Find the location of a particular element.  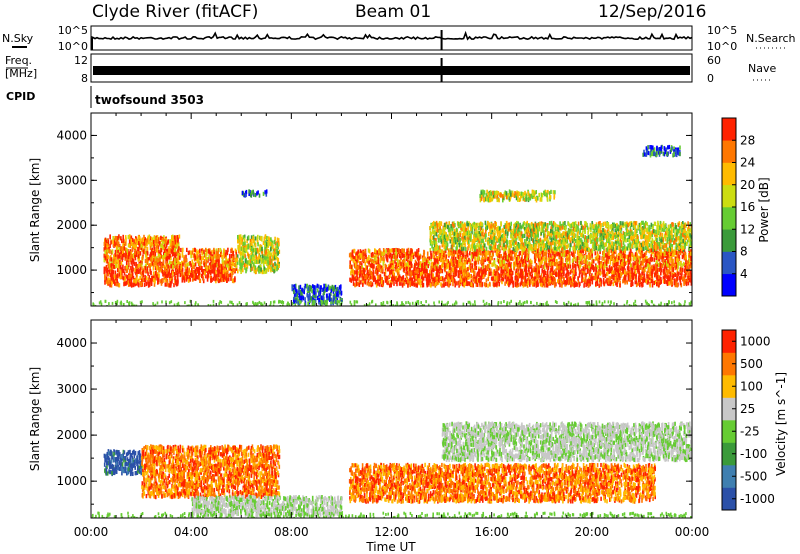

nave-right-tick-bottom: 0 is located at coordinates (710, 78).